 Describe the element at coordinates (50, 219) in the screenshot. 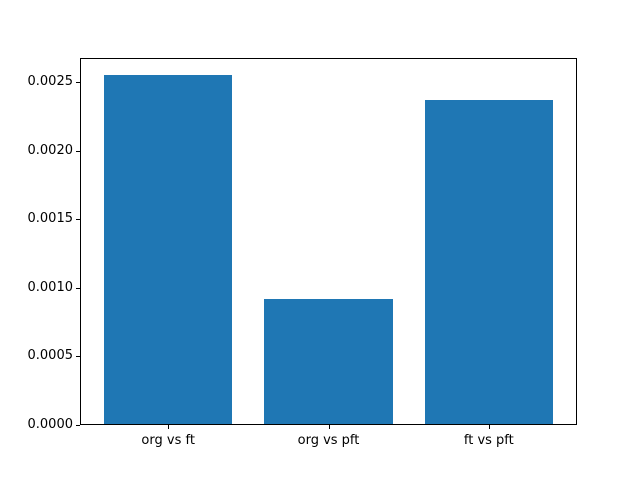

I see `y-tick-label: 0.0015` at that location.